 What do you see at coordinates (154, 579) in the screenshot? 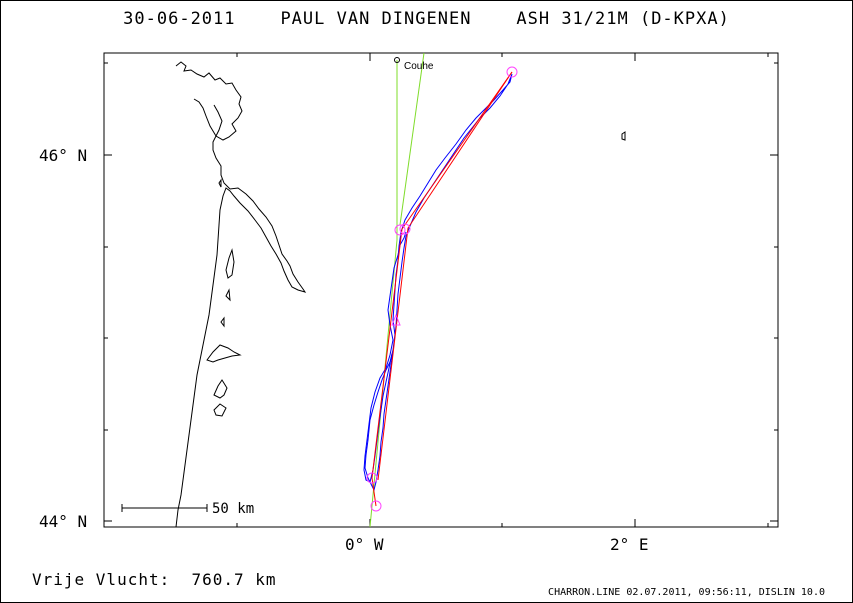
I see `free-flight-distance: Vrije Vlucht: 760.7 km` at bounding box center [154, 579].